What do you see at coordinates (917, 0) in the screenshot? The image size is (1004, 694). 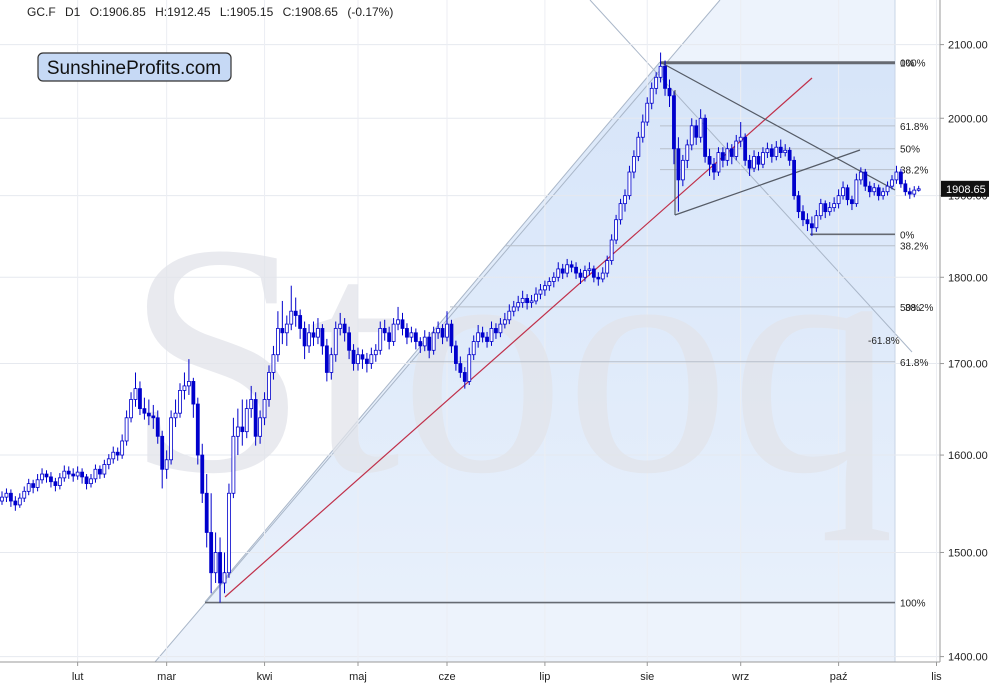 I see `fib-label: 138.2%` at bounding box center [917, 0].